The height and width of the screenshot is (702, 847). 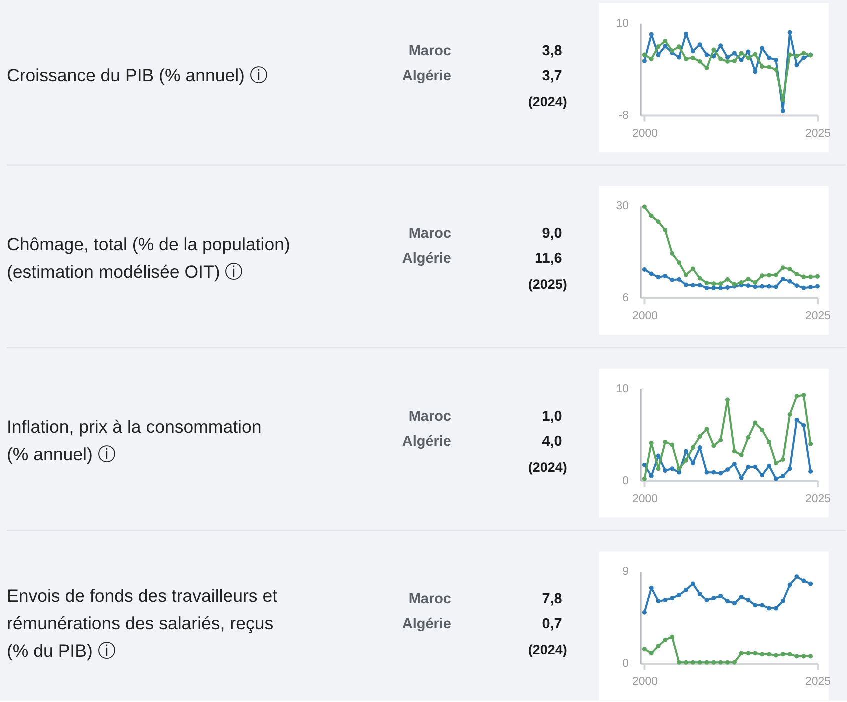 I want to click on text: 3,8, so click(x=552, y=51).